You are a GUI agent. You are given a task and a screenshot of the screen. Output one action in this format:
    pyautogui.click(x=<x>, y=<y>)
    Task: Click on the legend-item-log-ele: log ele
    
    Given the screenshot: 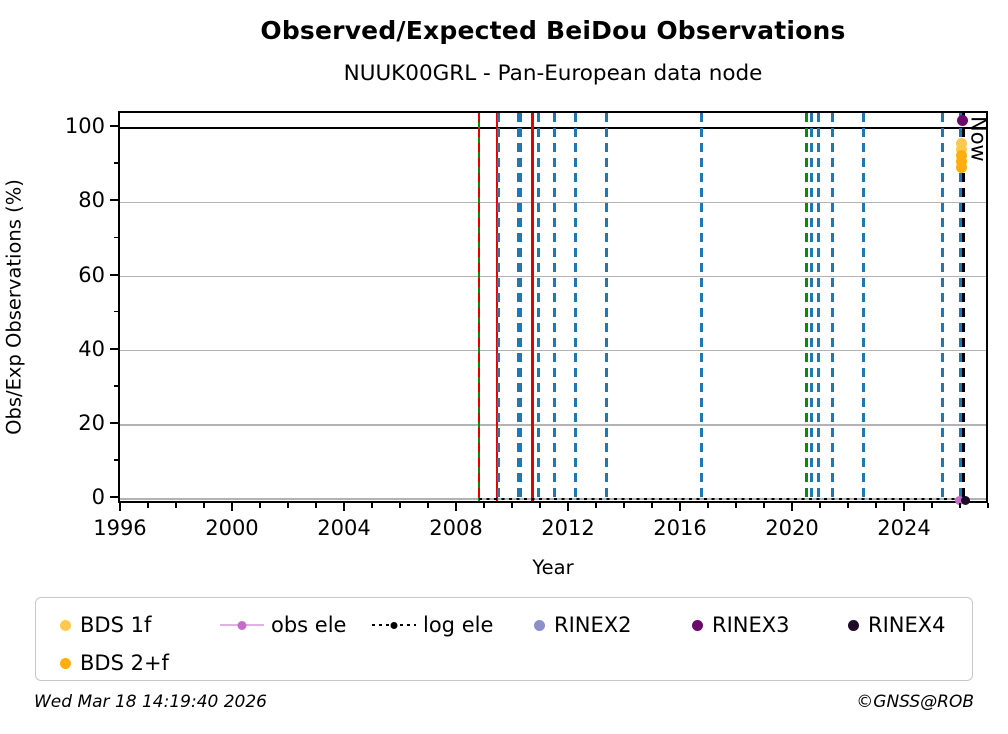 What is the action you would take?
    pyautogui.click(x=453, y=625)
    